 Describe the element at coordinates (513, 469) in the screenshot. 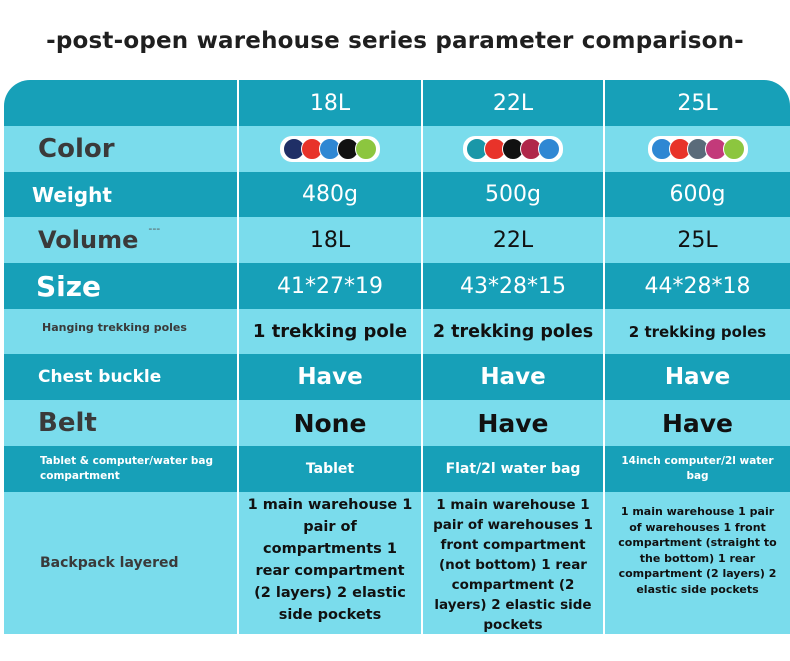

I see `compartment-22l: Flat/2l water bag` at that location.